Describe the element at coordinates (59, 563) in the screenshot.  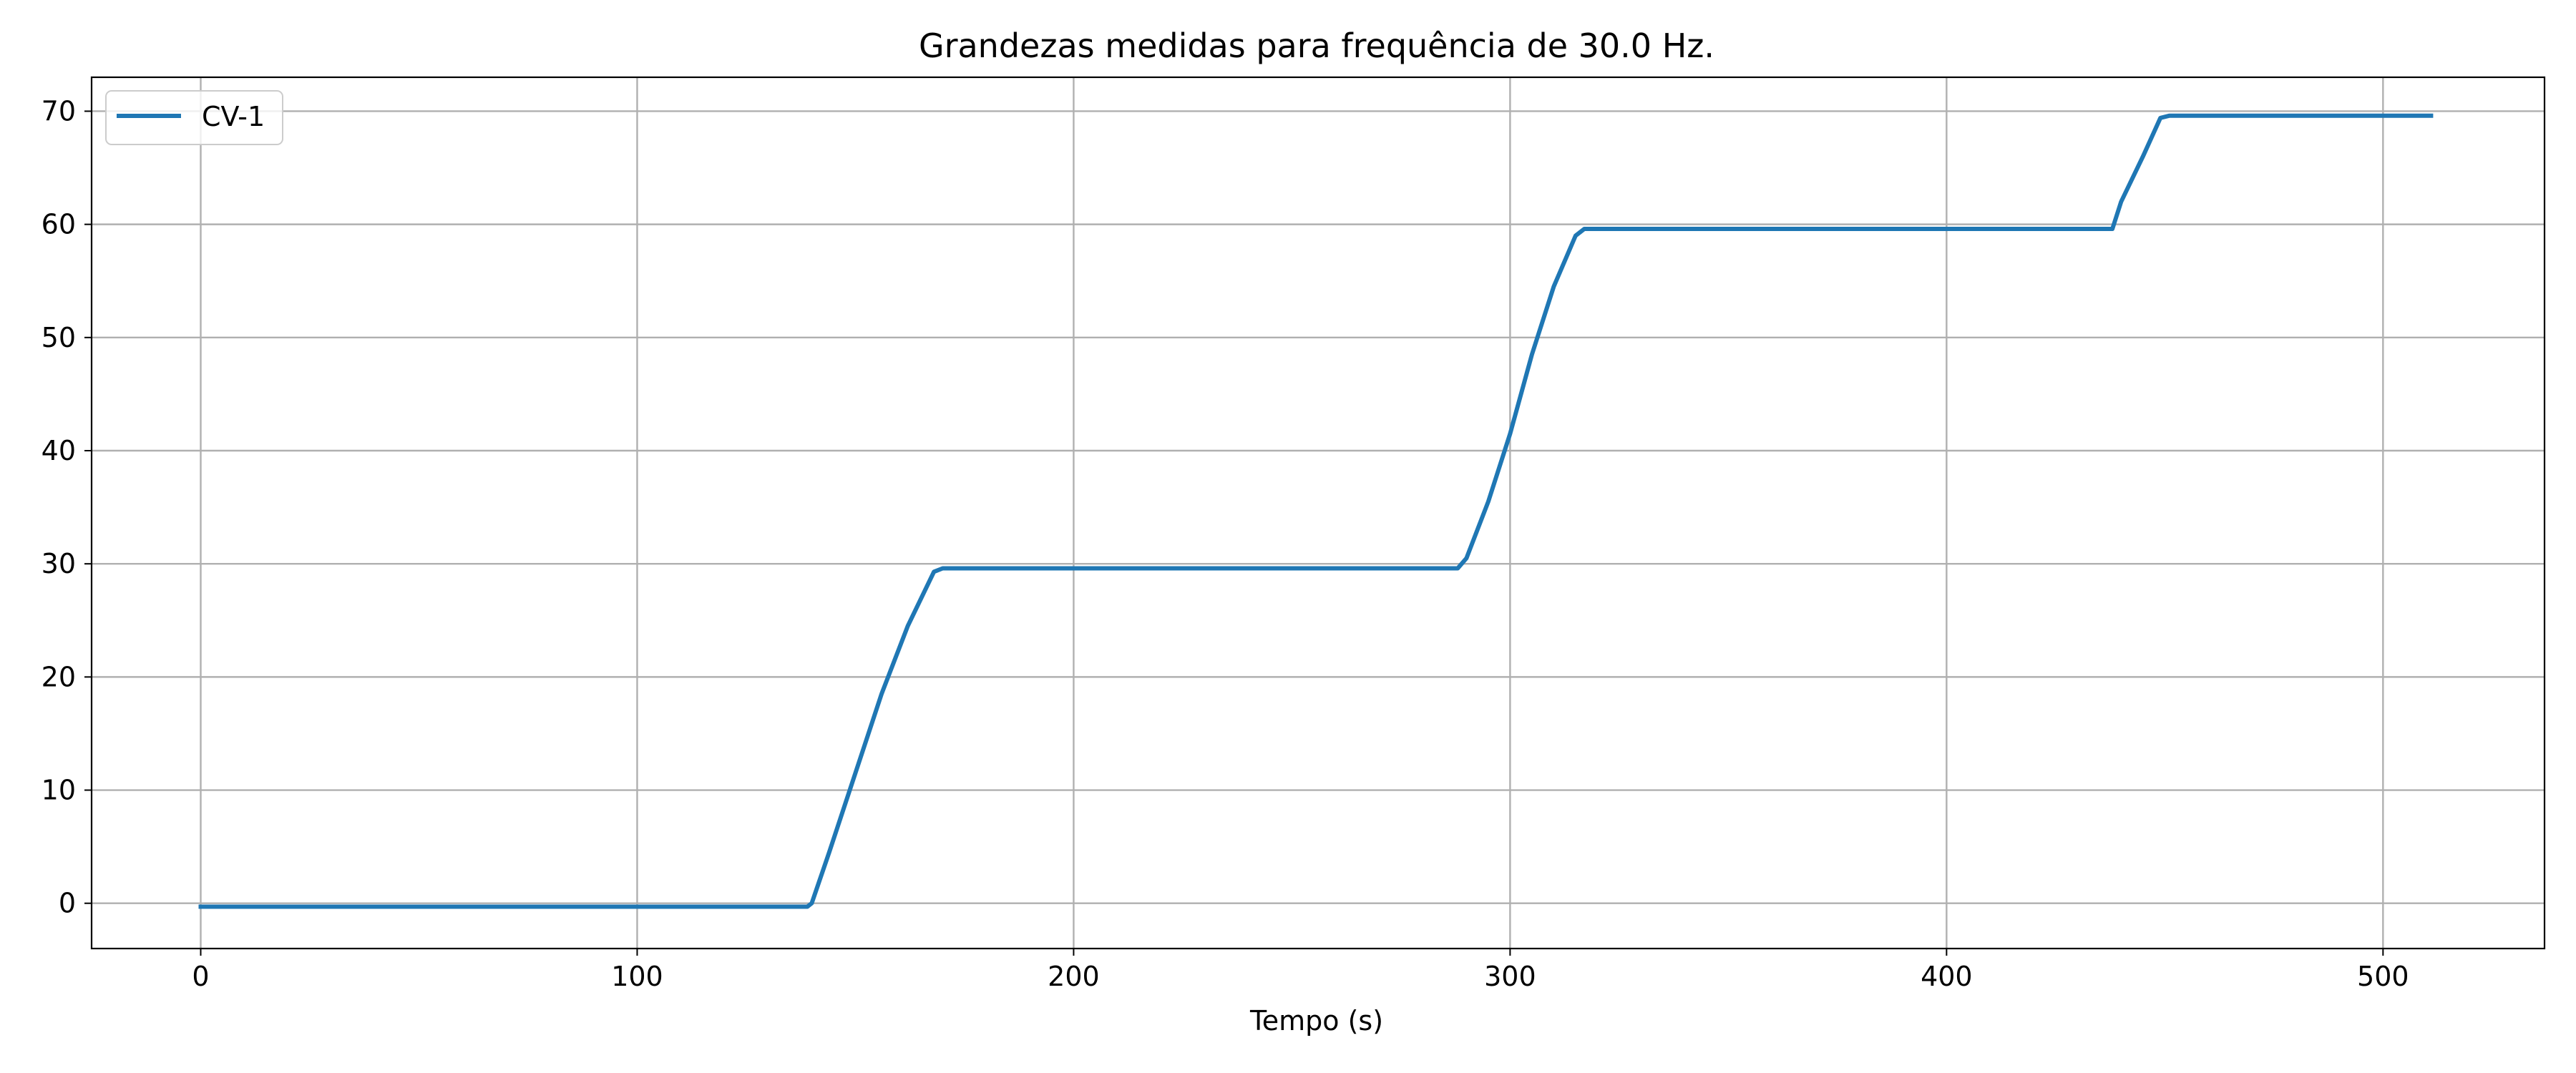
I see `y-tick-label: 30` at that location.